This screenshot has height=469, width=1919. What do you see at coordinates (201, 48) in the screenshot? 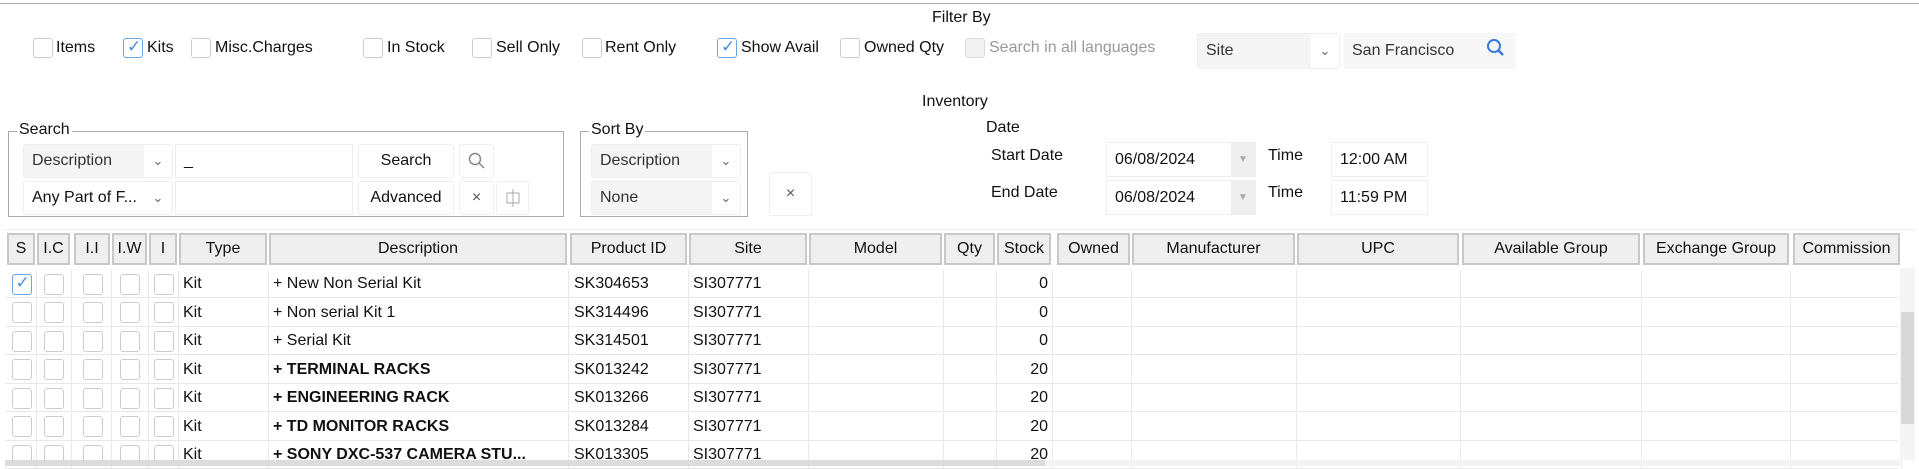
I see `filter-checkbox-misc-charges` at bounding box center [201, 48].